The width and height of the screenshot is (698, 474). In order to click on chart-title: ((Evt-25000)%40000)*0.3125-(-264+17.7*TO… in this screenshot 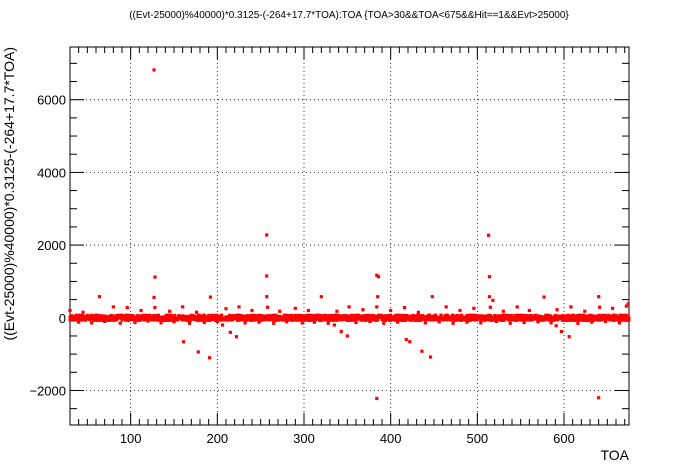, I will do `click(349, 15)`.